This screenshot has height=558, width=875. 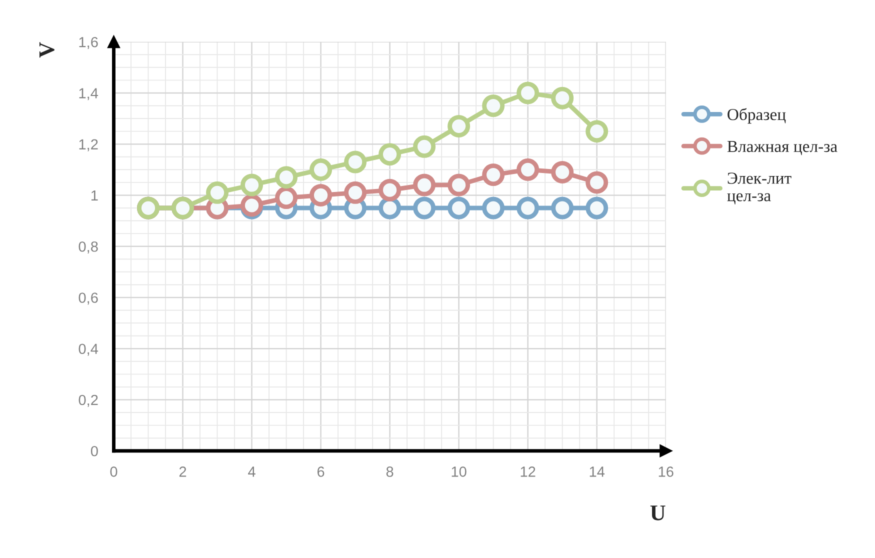 What do you see at coordinates (252, 471) in the screenshot?
I see `x-tick-label: 4` at bounding box center [252, 471].